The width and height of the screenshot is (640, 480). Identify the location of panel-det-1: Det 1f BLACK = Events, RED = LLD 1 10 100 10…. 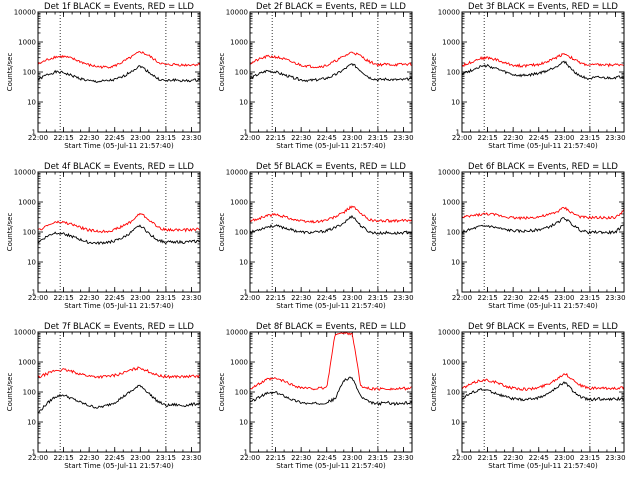
(104, 76).